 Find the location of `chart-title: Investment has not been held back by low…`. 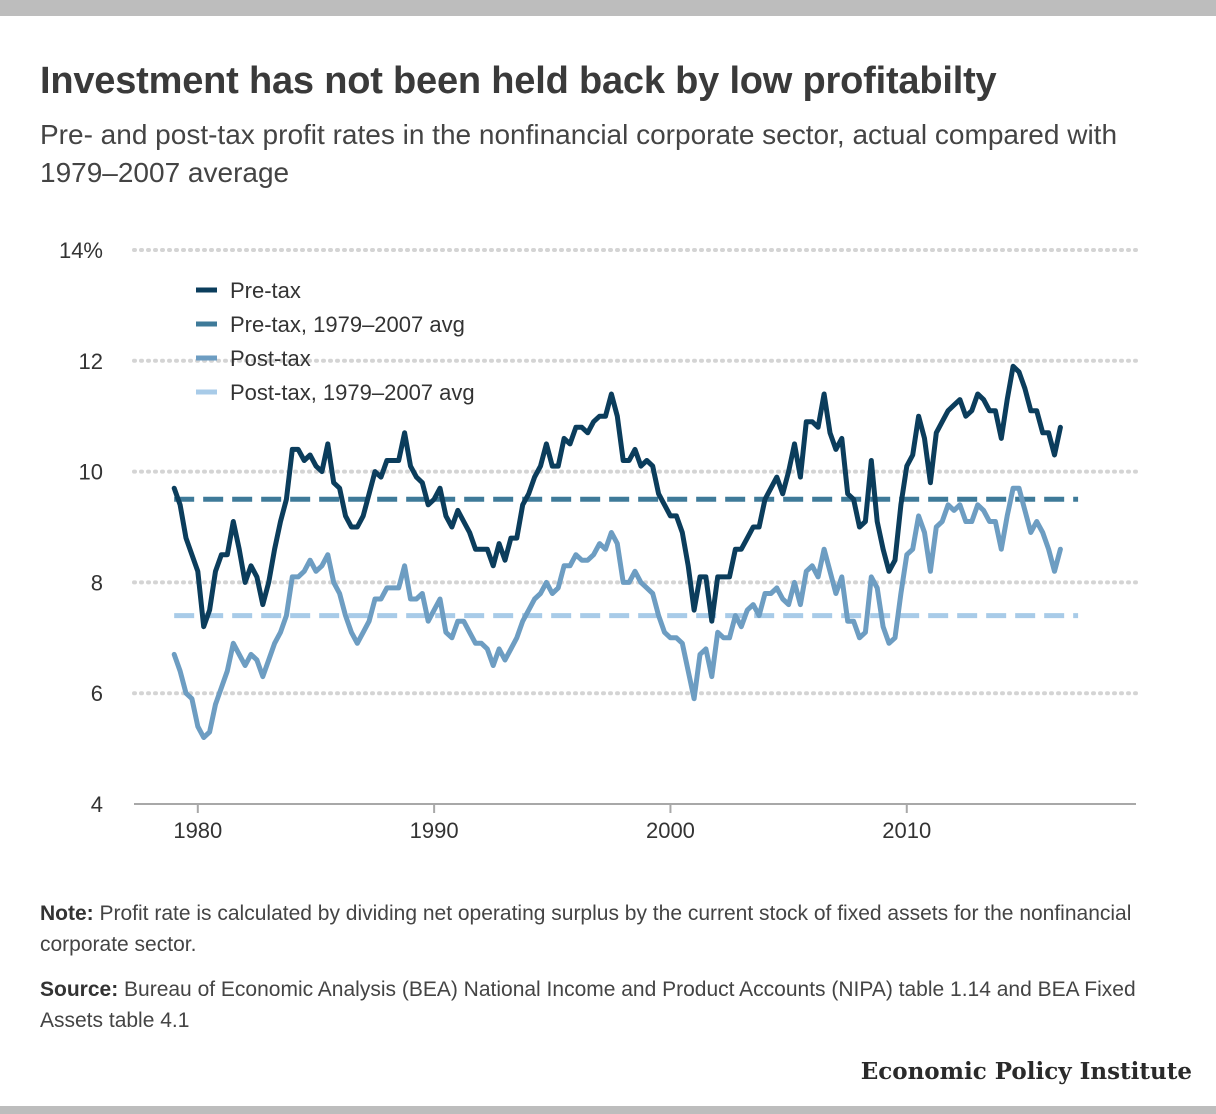

chart-title: Investment has not been held back by low… is located at coordinates (518, 81).